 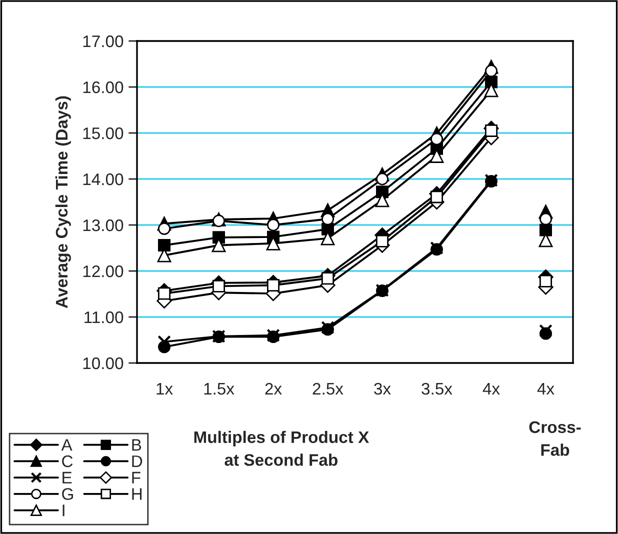 What do you see at coordinates (67, 494) in the screenshot?
I see `legend-label: G` at bounding box center [67, 494].